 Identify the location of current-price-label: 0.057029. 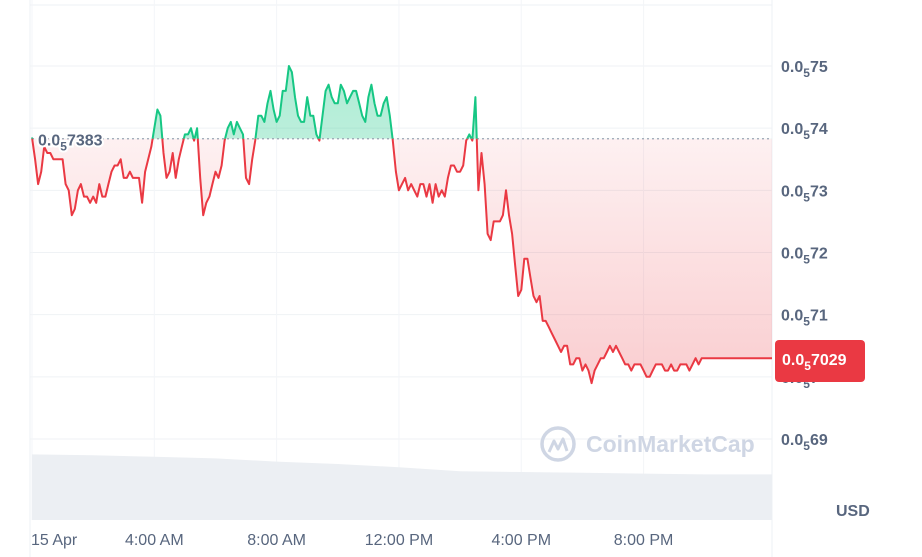
(814, 362).